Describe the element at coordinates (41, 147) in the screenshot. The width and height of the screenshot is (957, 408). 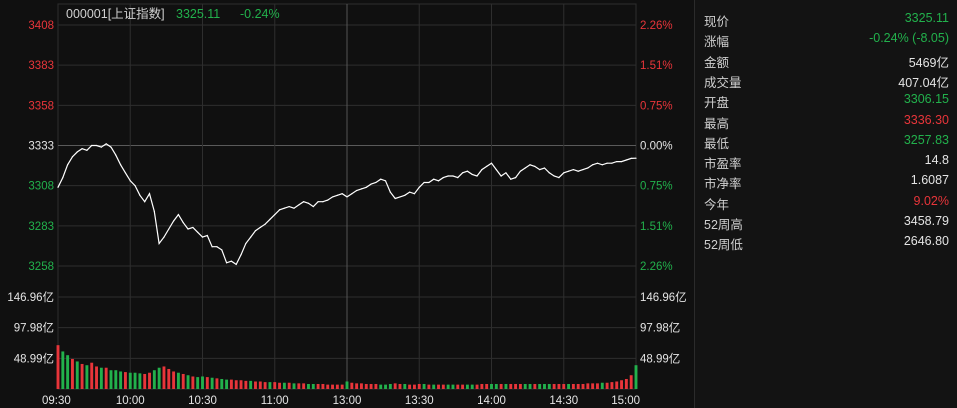
I see `price-tick-left: 3333` at that location.